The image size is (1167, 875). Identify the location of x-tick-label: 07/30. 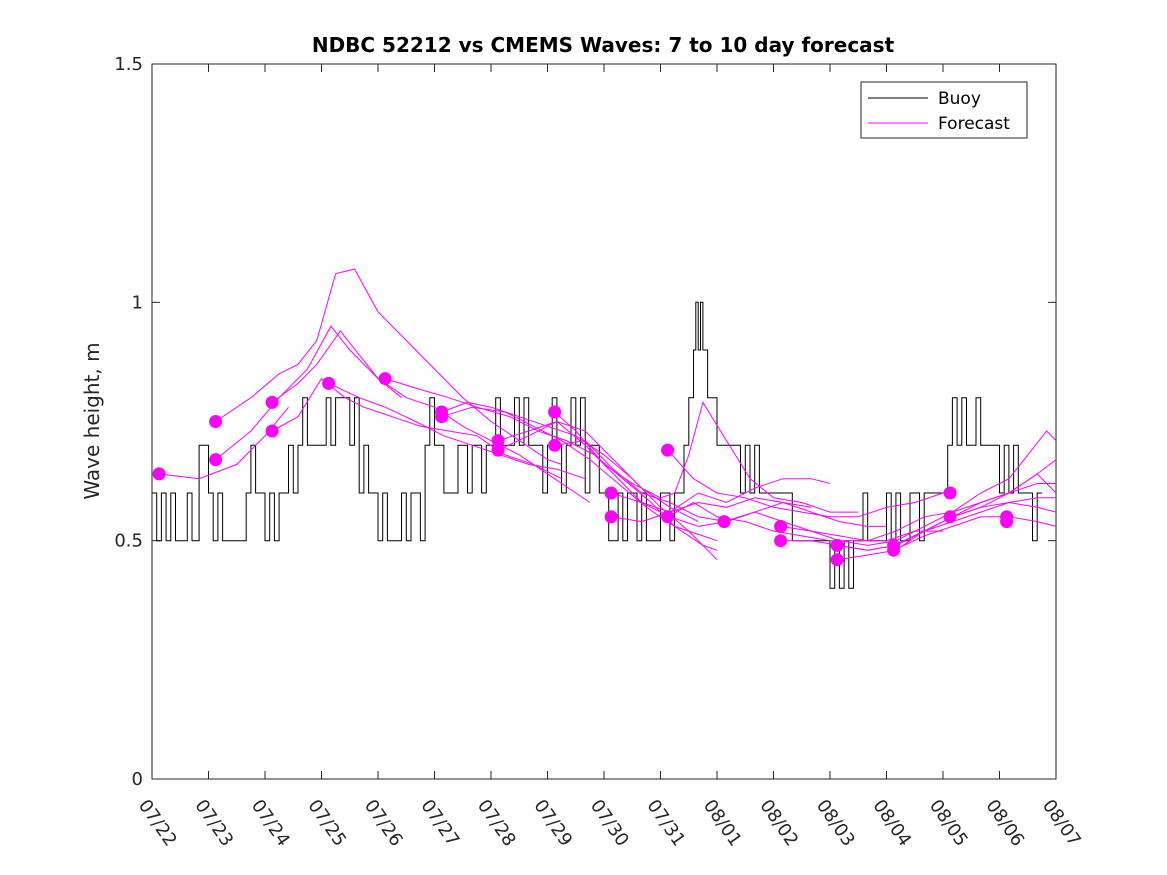
(609, 823).